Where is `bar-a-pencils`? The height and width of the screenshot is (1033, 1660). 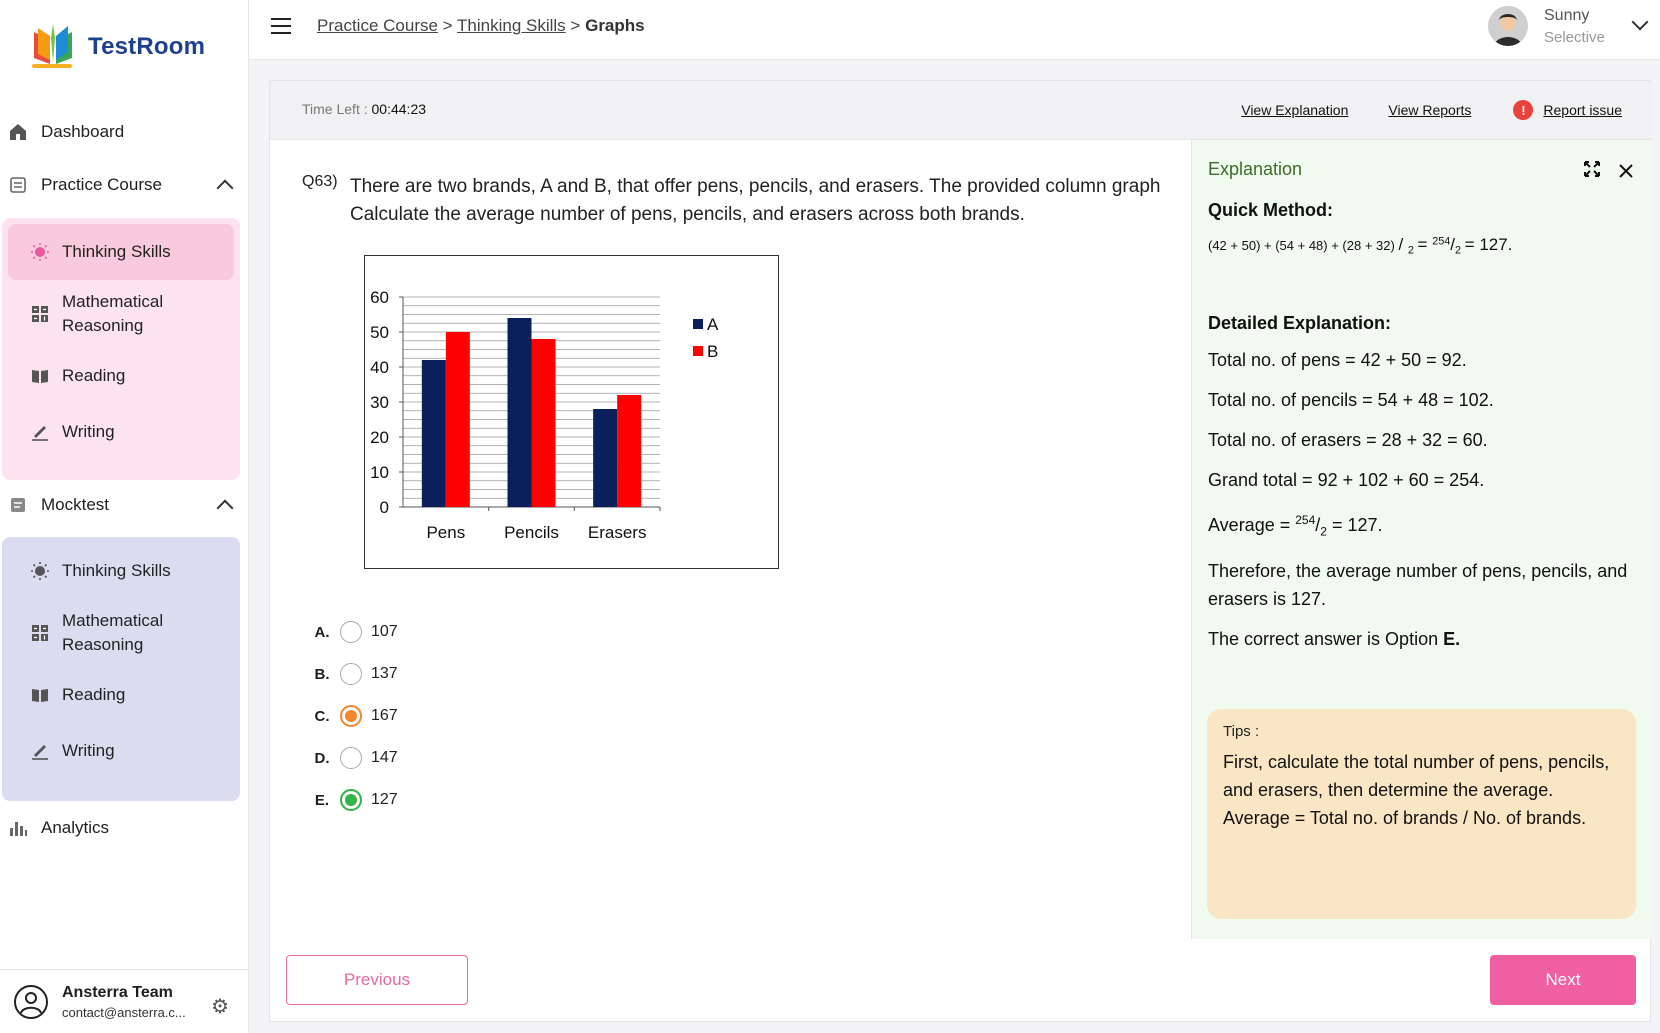 bar-a-pencils is located at coordinates (519, 412).